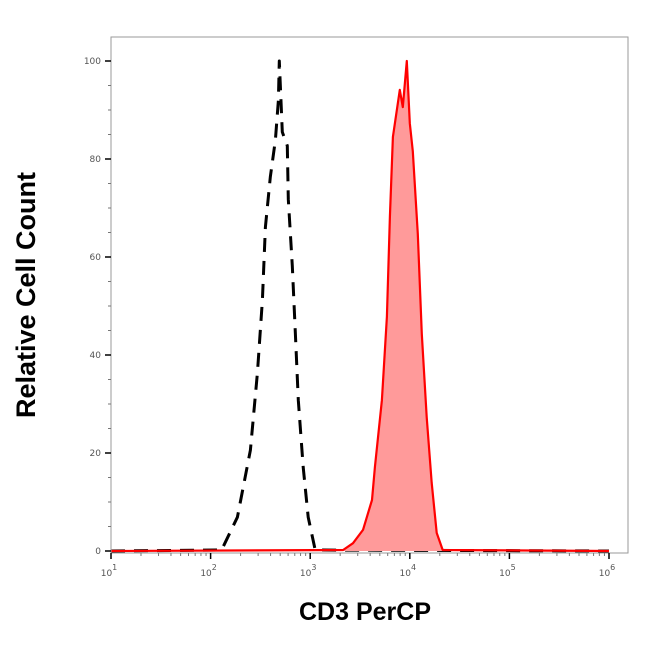 Image resolution: width=650 pixels, height=645 pixels. Describe the element at coordinates (208, 571) in the screenshot. I see `x-tick-label: 10²` at that location.